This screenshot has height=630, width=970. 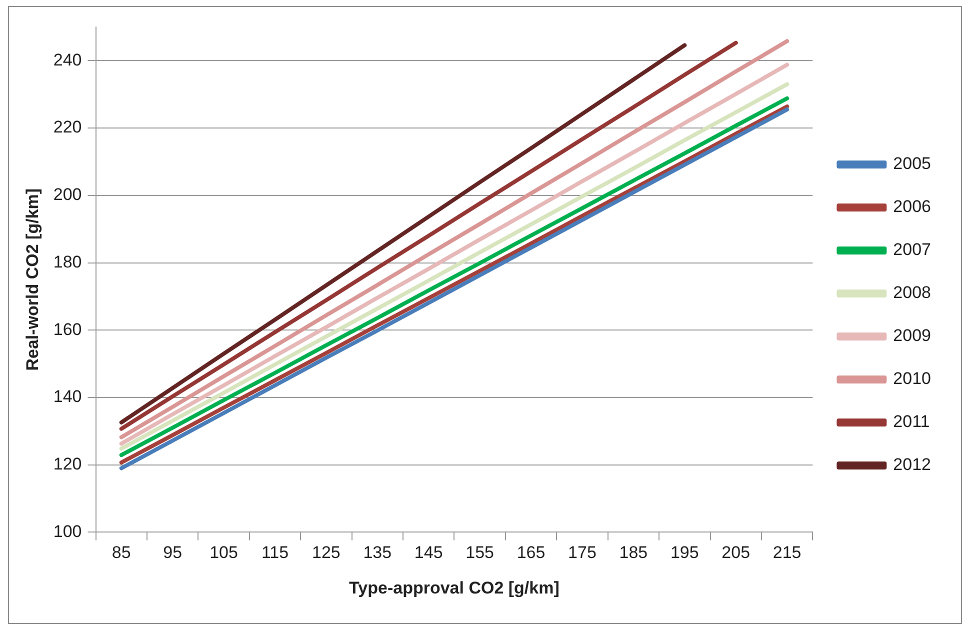 What do you see at coordinates (787, 552) in the screenshot?
I see `x-tick-label: 215` at bounding box center [787, 552].